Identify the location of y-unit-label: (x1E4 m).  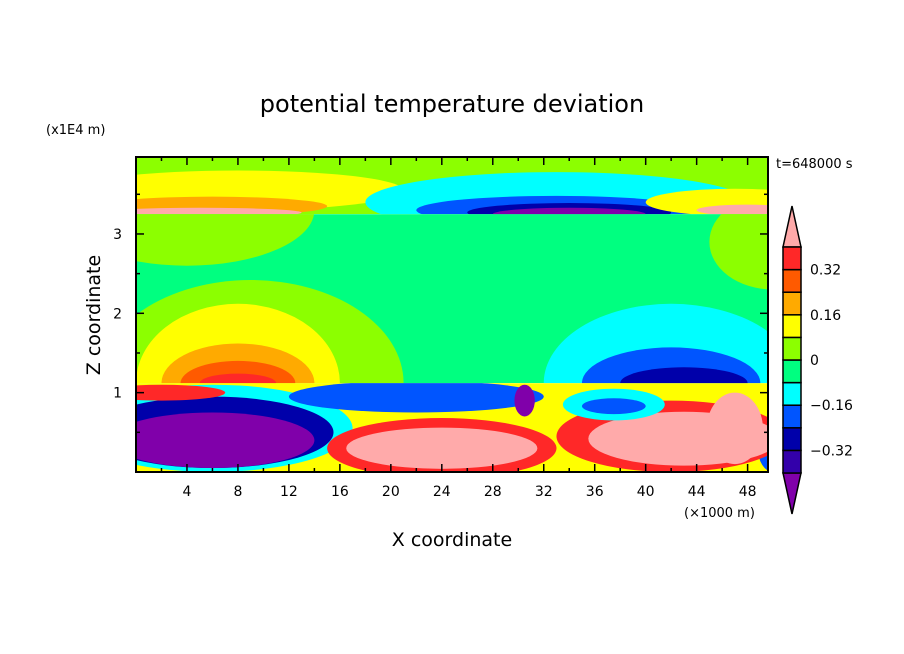
(75, 130).